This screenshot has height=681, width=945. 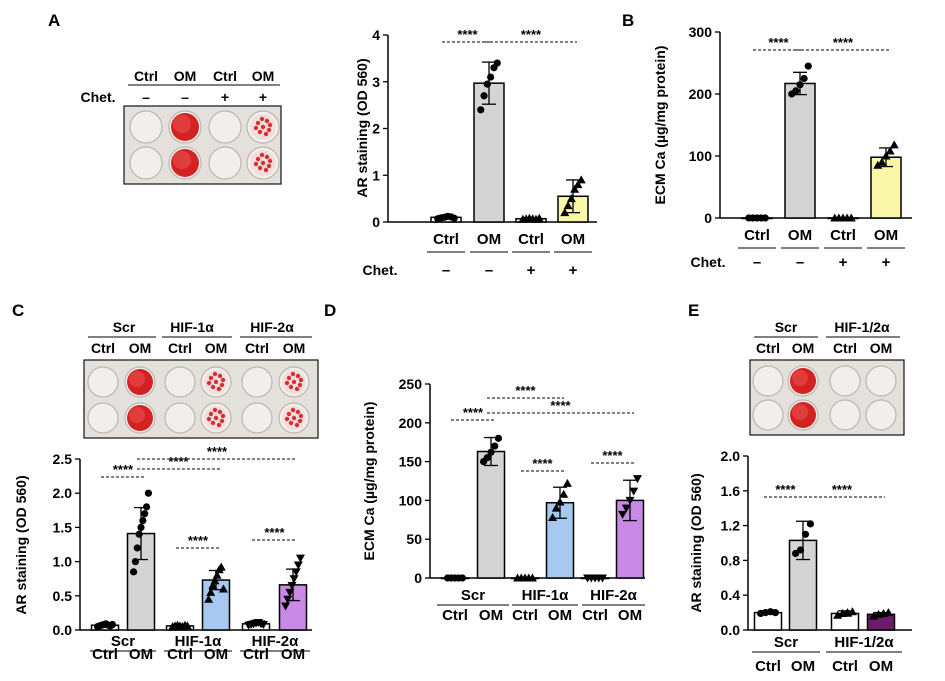 What do you see at coordinates (98, 97) in the screenshot?
I see `plate-a-chet-label: Chet.` at bounding box center [98, 97].